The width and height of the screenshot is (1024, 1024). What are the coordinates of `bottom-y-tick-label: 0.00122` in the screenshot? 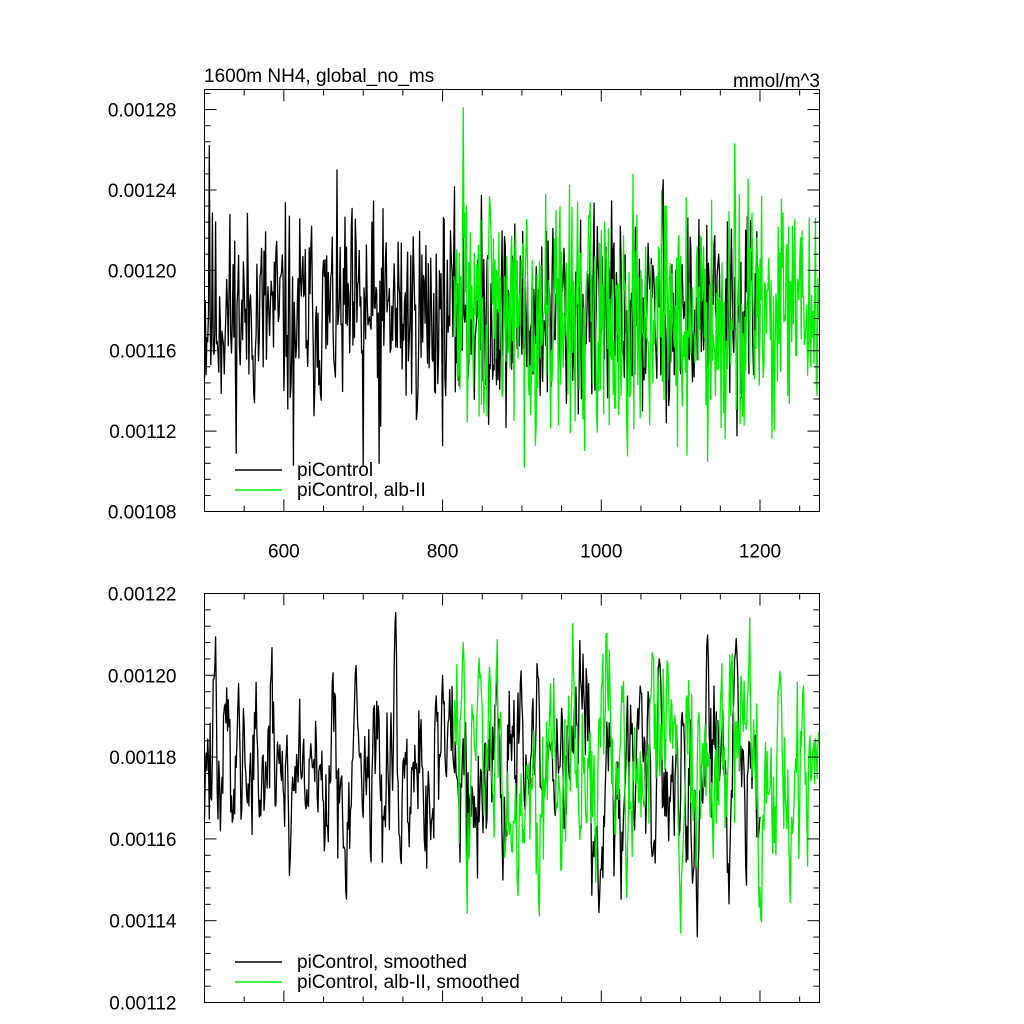 It's located at (142, 595).